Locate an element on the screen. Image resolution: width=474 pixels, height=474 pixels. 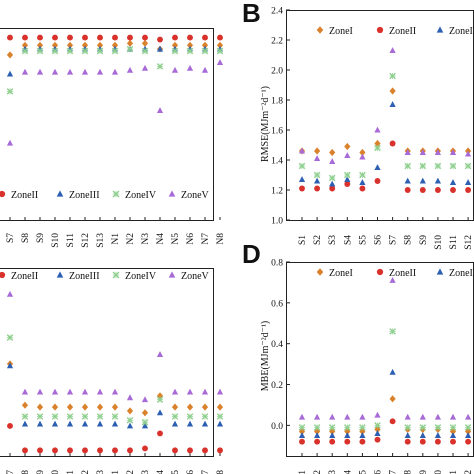
panel-a-xtick-label: N3 is located at coordinates (146, 239).